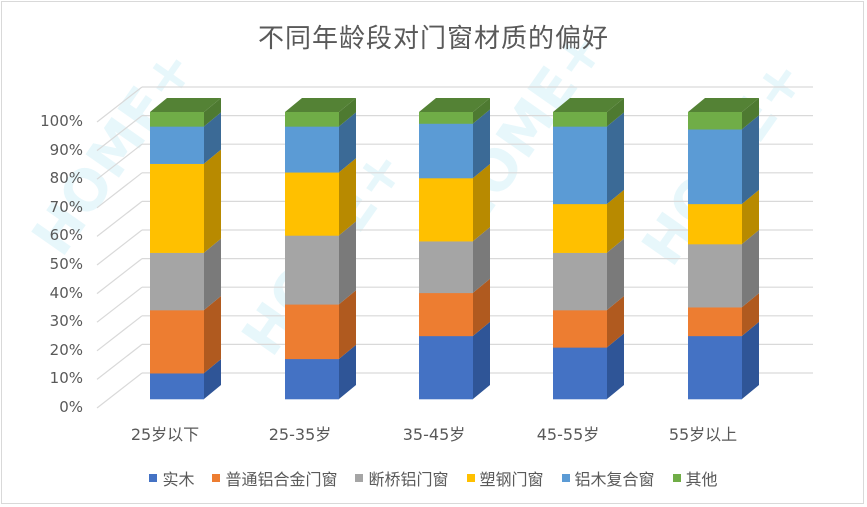  I want to click on legend-item: 实木, so click(171, 478).